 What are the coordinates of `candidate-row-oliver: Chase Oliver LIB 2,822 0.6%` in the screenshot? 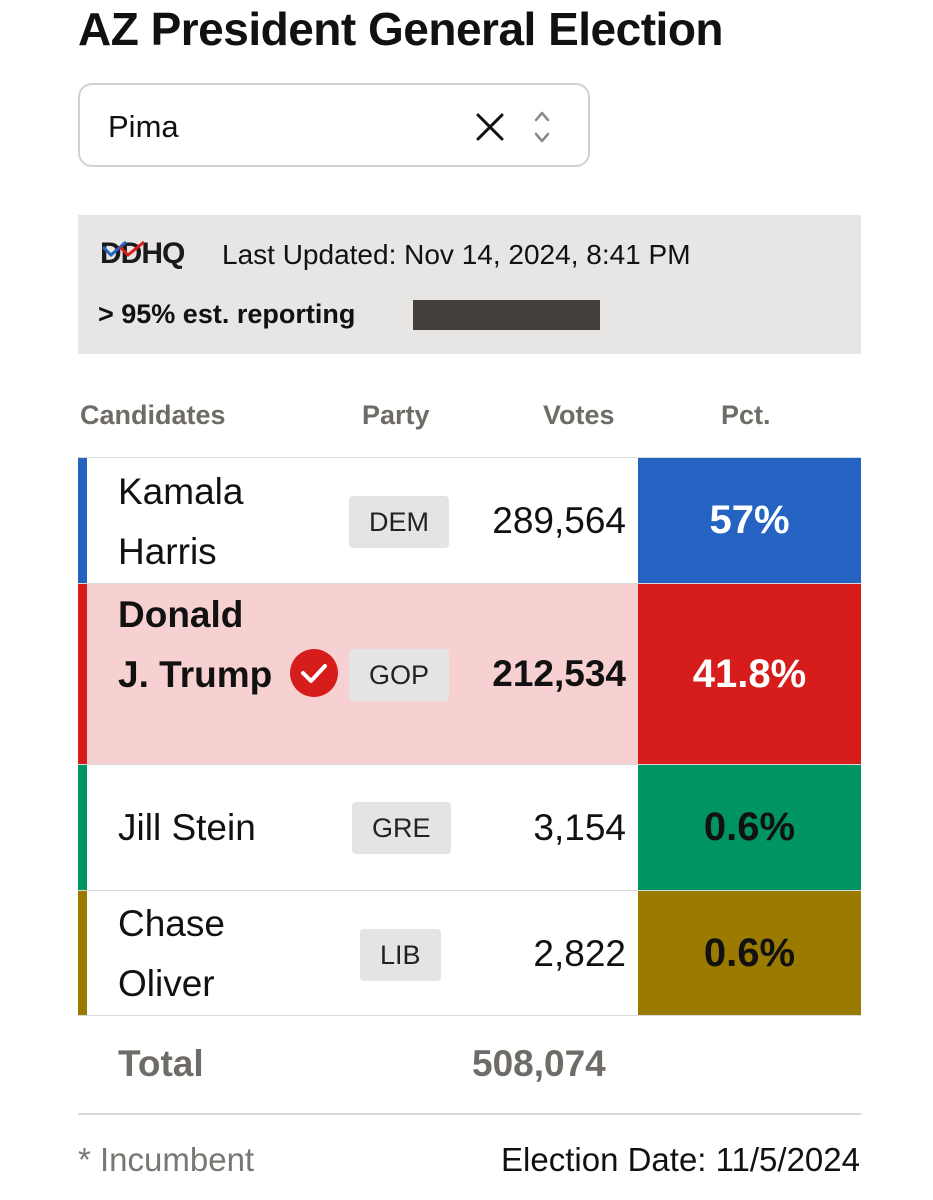 It's located at (469, 953).